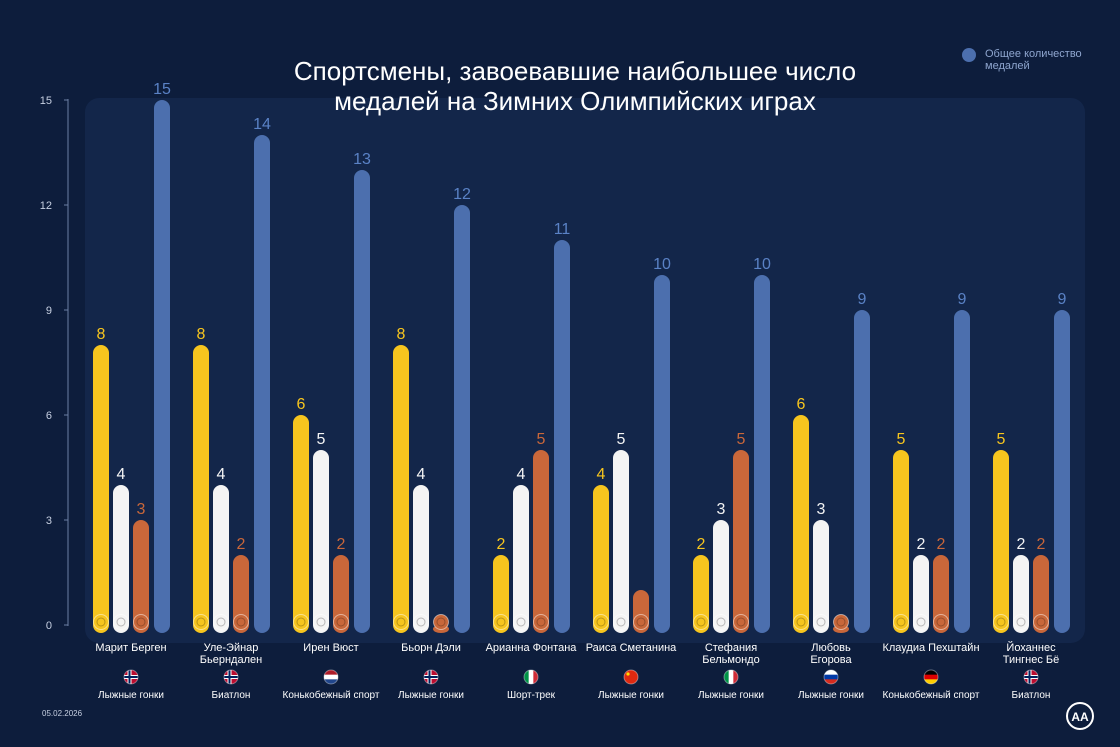  What do you see at coordinates (662, 264) in the screenshot?
I see `value-label: 10` at bounding box center [662, 264].